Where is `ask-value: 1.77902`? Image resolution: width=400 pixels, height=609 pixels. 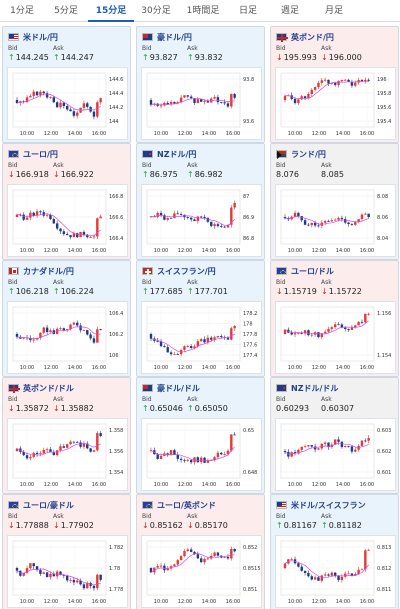 ask-value: 1.77902 is located at coordinates (77, 525).